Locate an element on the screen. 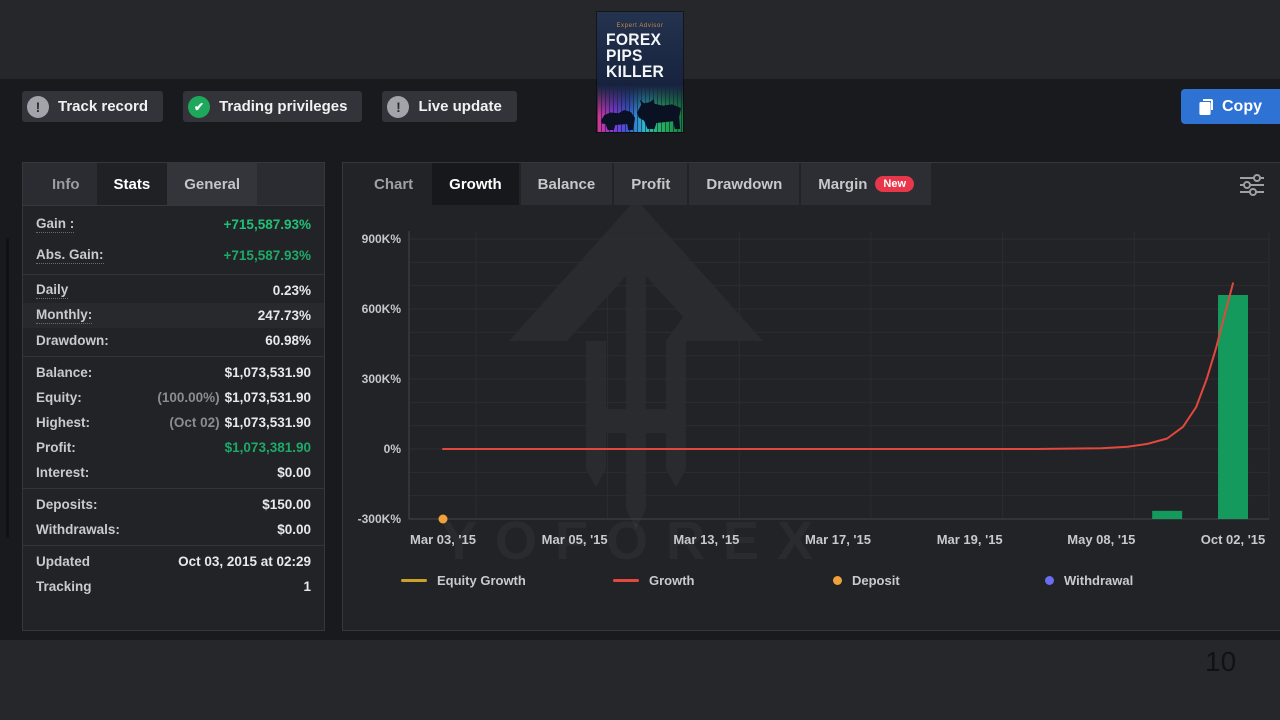 The width and height of the screenshot is (1280, 720). stat-value: 0.23% is located at coordinates (291, 290).